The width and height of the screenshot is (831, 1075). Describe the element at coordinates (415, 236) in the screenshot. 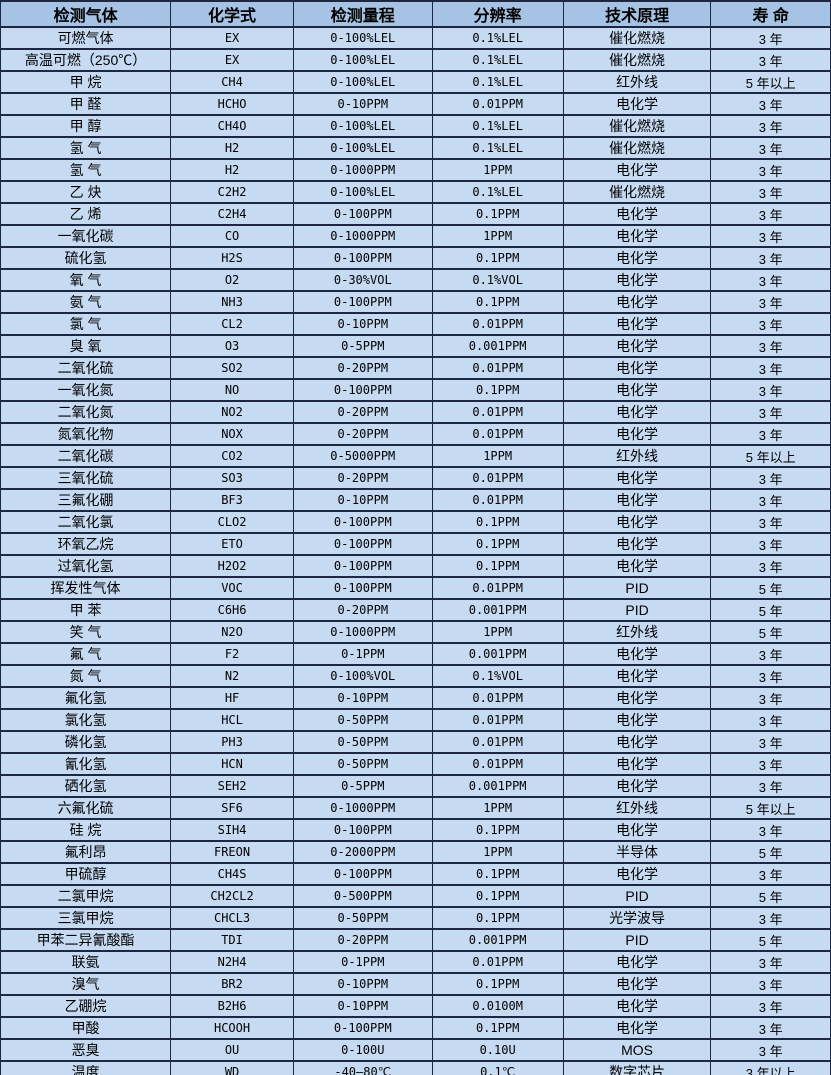

I see `table-row: 一氧化碳 CO 0-1000PPM 1PPM 电化学 3 年` at that location.